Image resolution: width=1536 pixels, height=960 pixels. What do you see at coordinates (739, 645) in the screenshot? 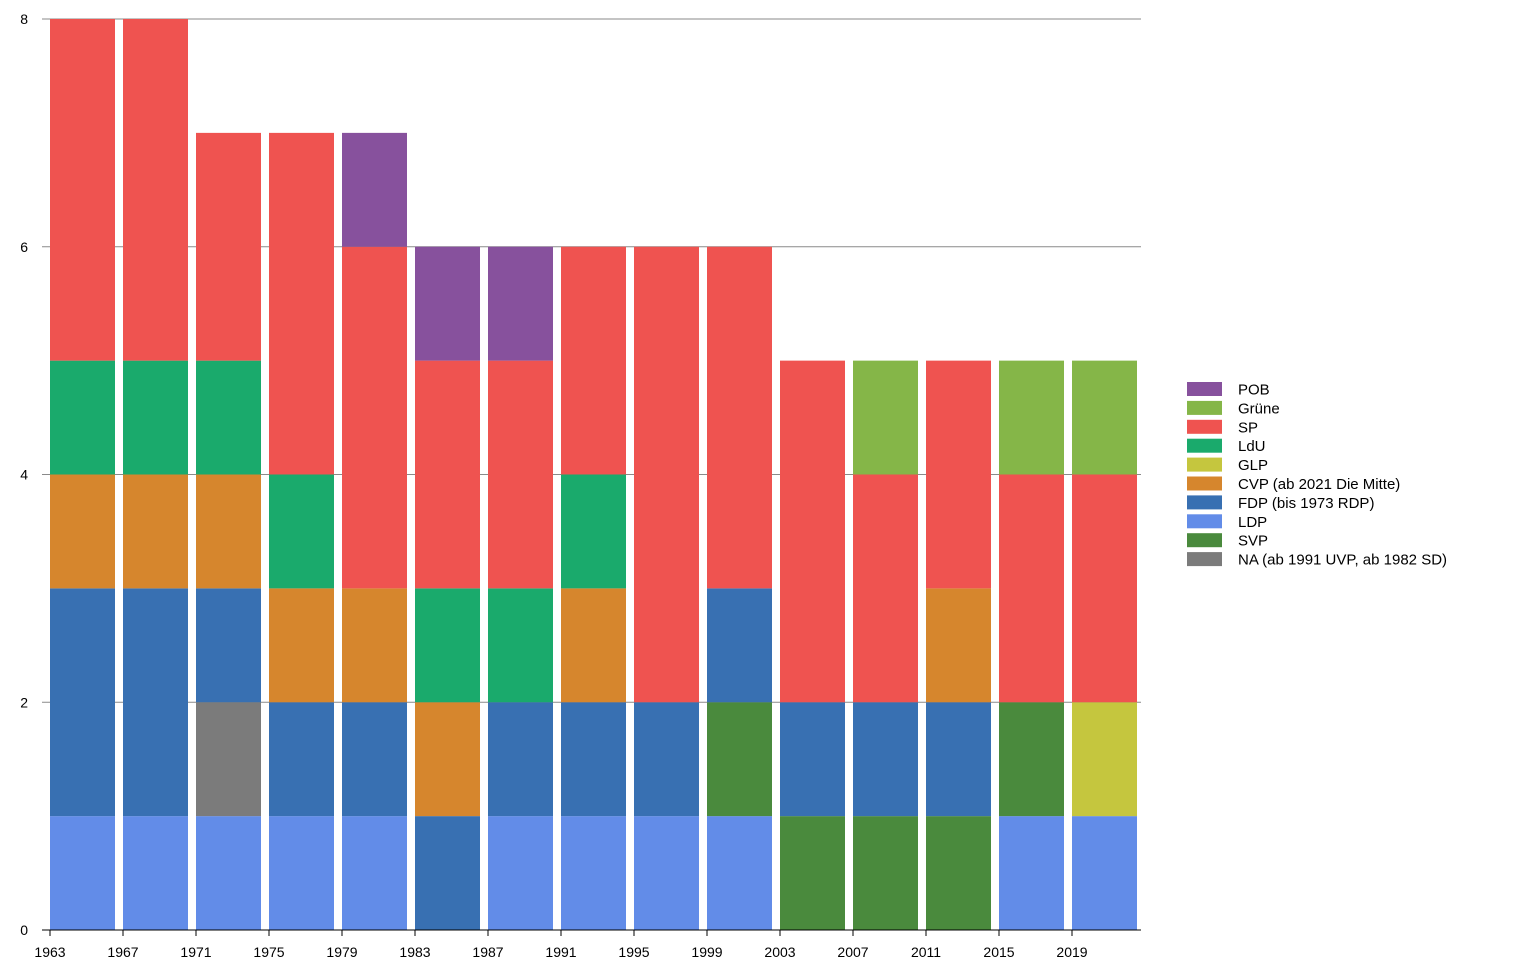
I see `bar-segment-1999-fdp` at bounding box center [739, 645].